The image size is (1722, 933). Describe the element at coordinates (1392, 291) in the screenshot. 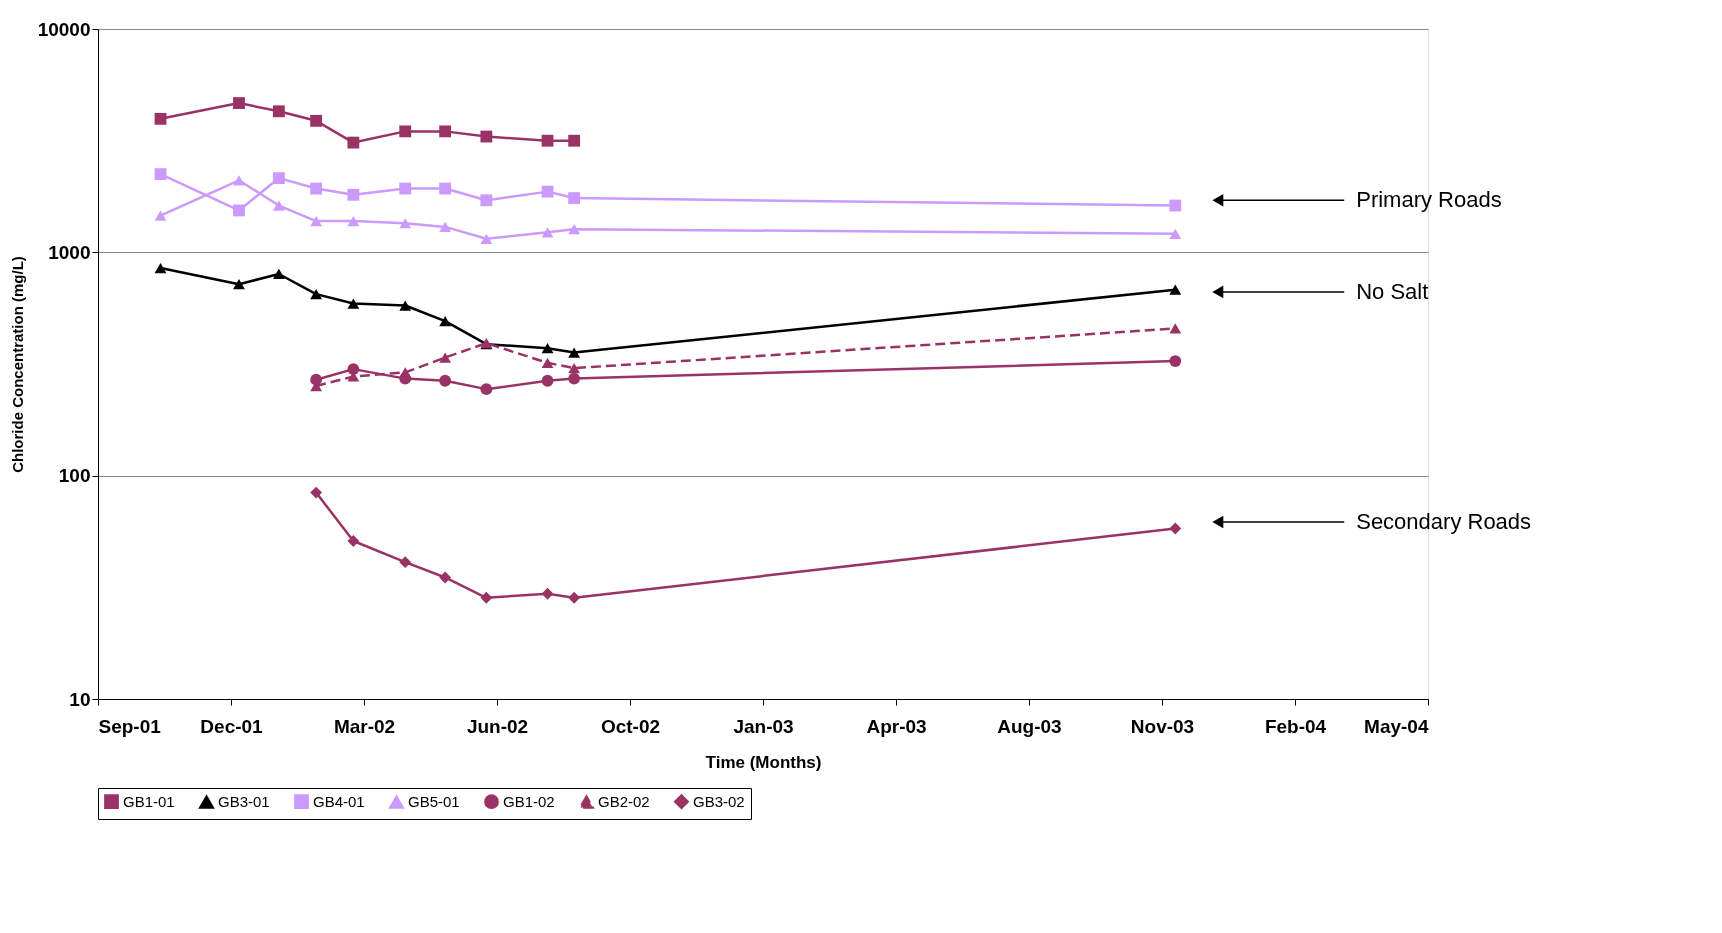

I see `annotation: No Salt` at that location.